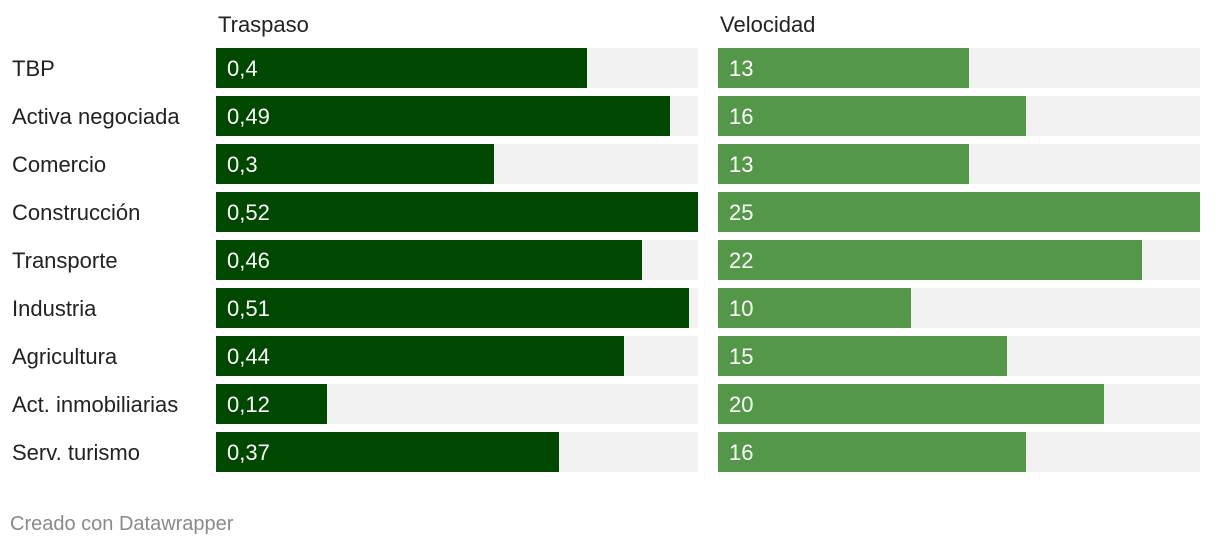 The image size is (1220, 548). I want to click on bar-value-label: 0,51, so click(248, 308).